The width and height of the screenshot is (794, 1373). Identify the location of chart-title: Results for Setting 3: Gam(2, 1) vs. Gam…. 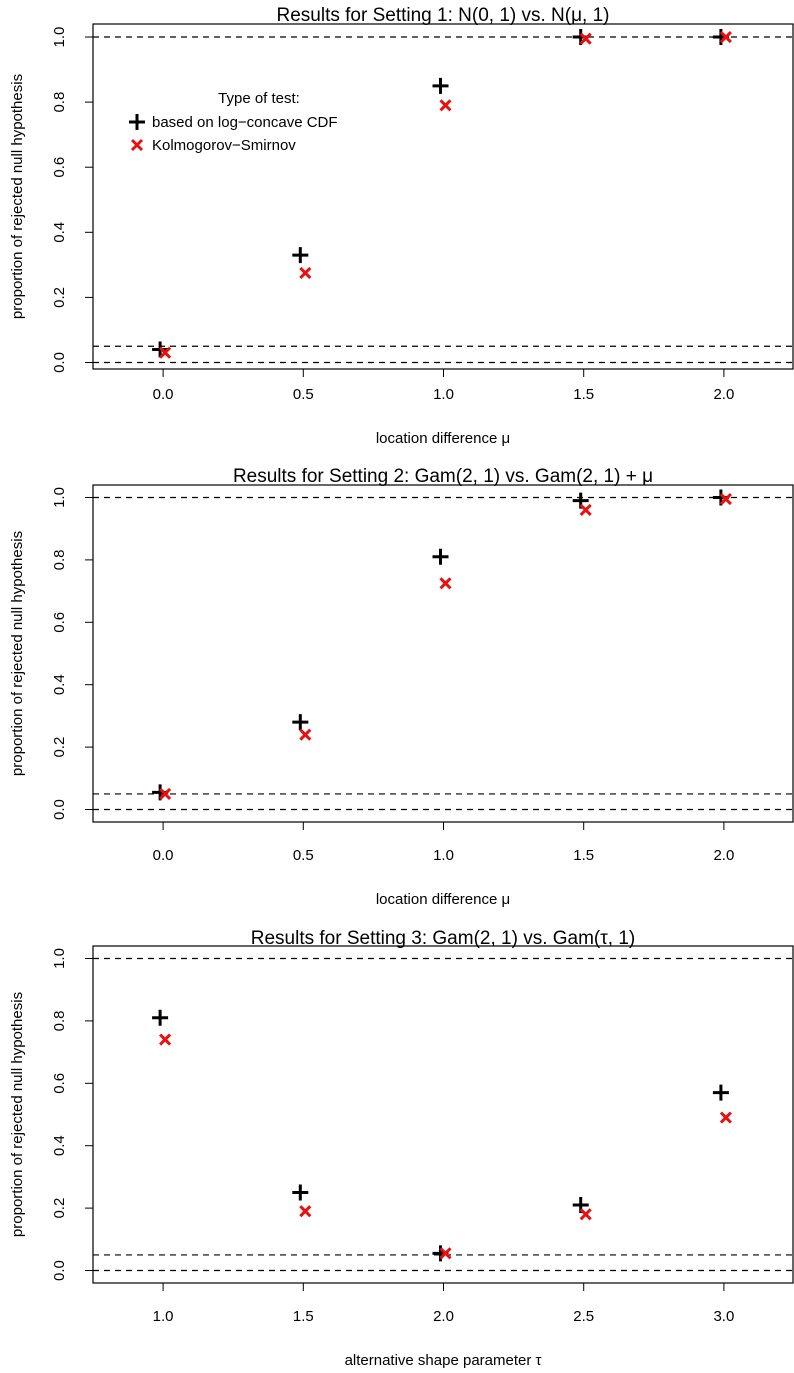
(443, 938).